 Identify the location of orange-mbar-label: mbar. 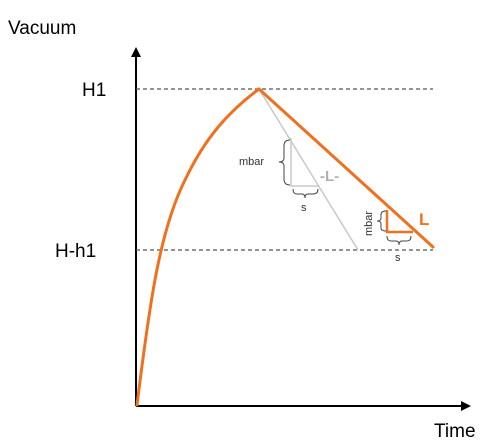
(369, 223).